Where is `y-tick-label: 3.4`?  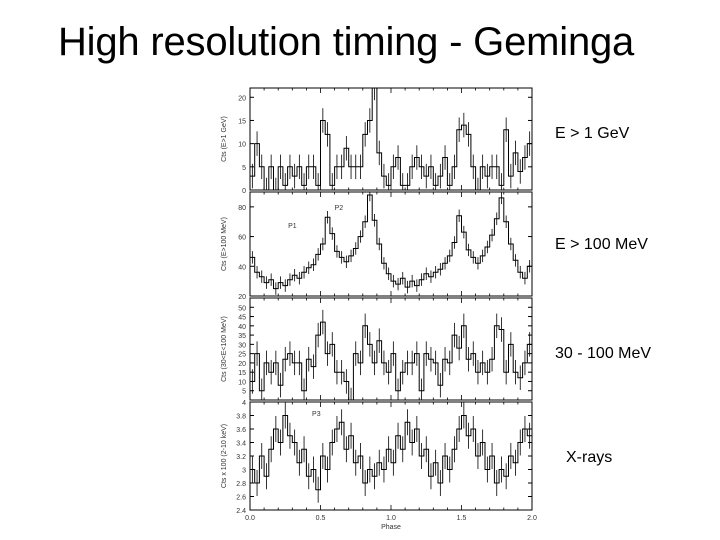
y-tick-label: 3.4 is located at coordinates (241, 444).